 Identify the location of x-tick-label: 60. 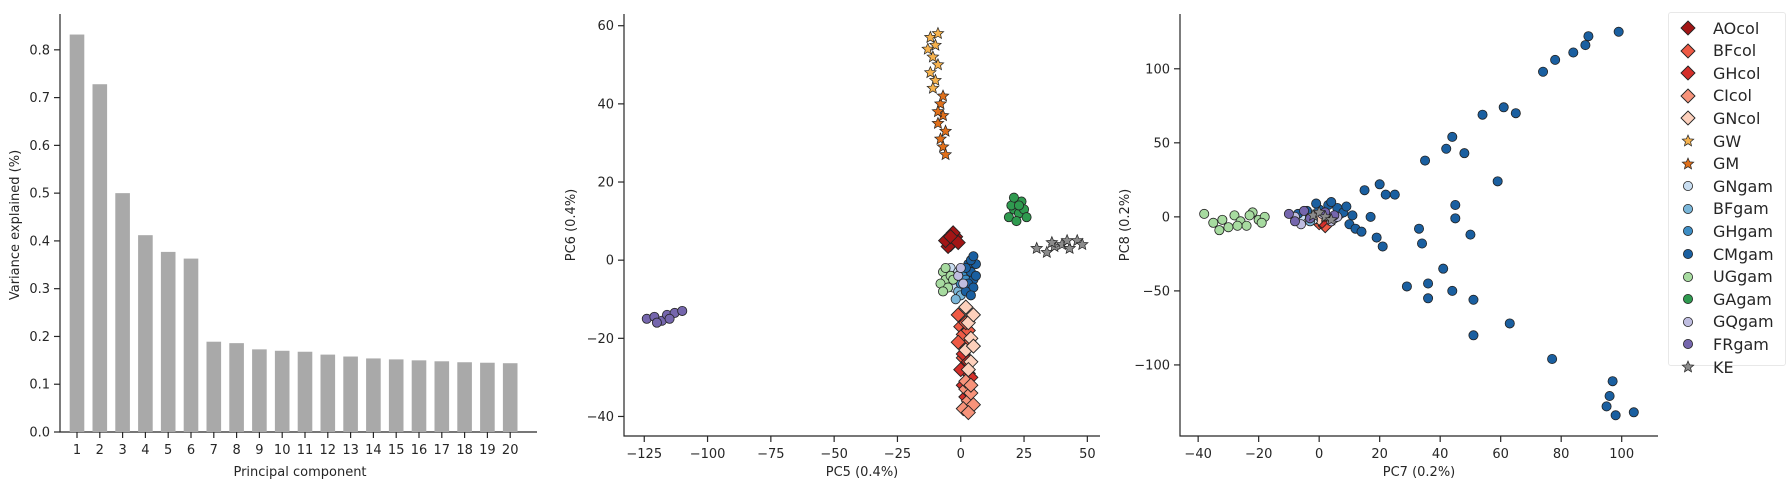
(1500, 454).